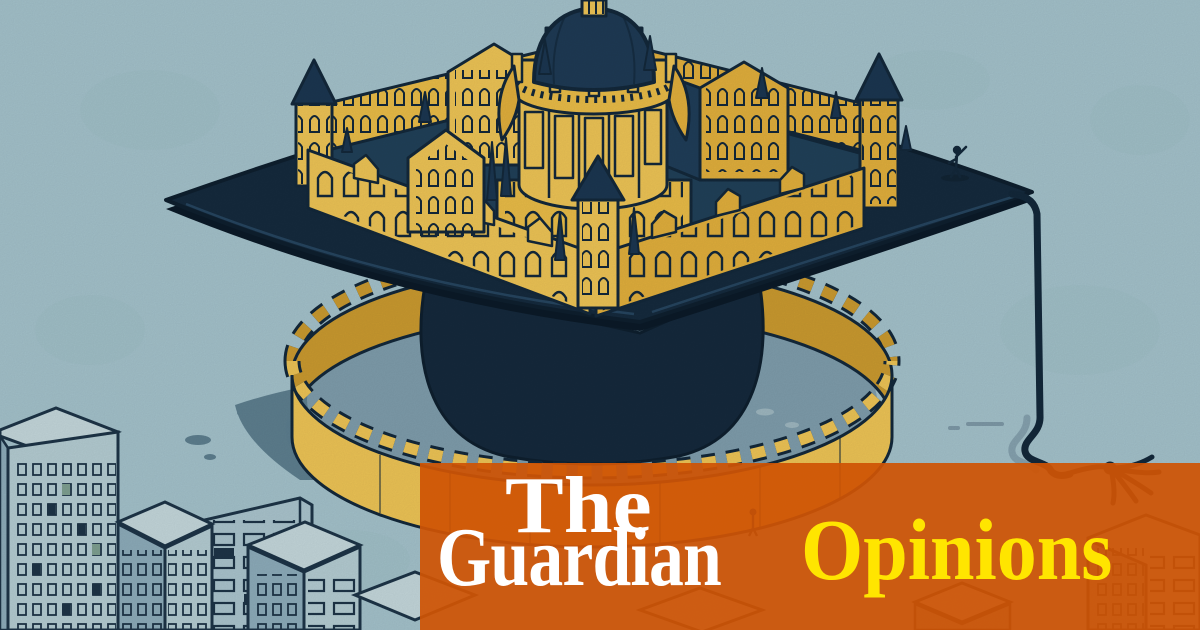 Image resolution: width=1200 pixels, height=630 pixels. What do you see at coordinates (578, 506) in the screenshot?
I see `guardian-wordmark-the: The` at bounding box center [578, 506].